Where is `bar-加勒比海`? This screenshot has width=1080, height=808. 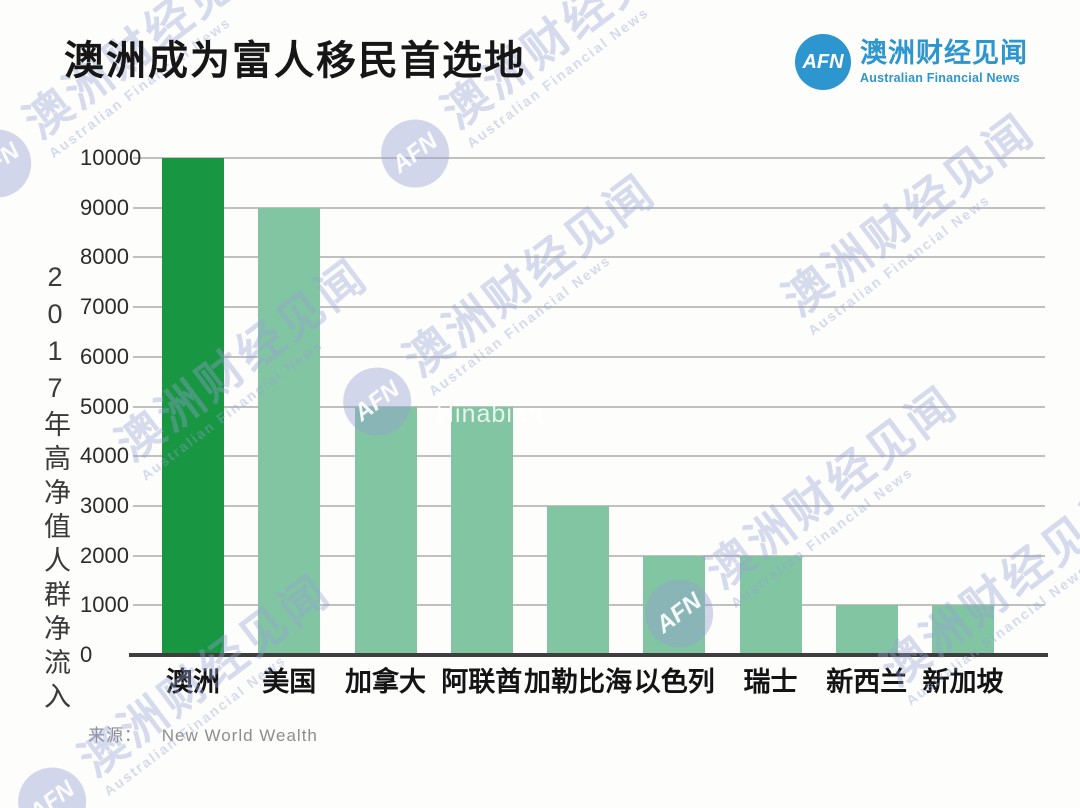 bar-加勒比海 is located at coordinates (578, 580).